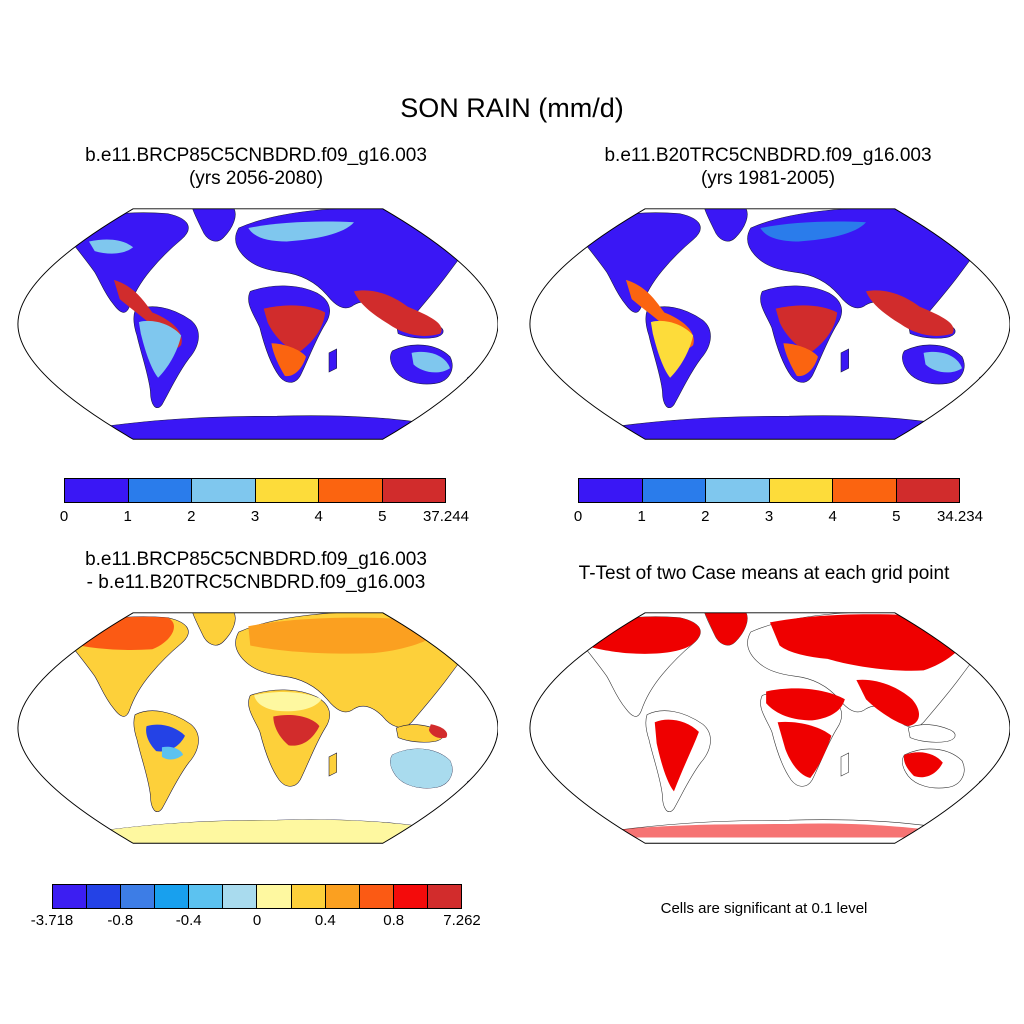  What do you see at coordinates (421, 768) in the screenshot?
I see `australia-small-change` at bounding box center [421, 768].